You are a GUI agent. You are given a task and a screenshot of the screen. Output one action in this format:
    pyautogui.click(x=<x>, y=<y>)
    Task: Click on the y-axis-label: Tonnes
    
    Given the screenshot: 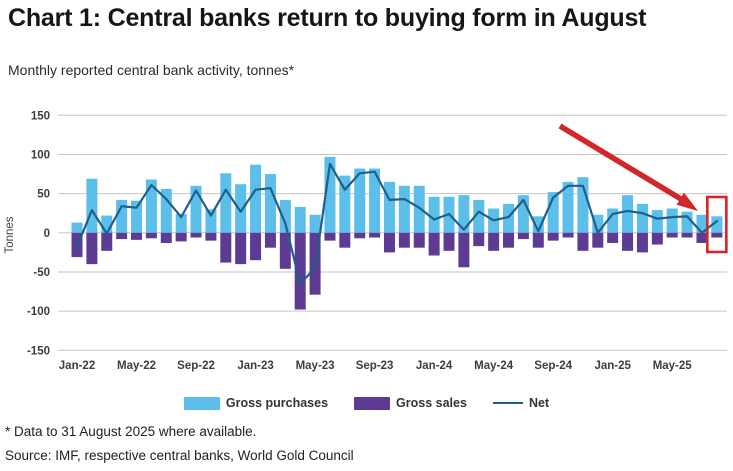 What is the action you would take?
    pyautogui.click(x=10, y=234)
    